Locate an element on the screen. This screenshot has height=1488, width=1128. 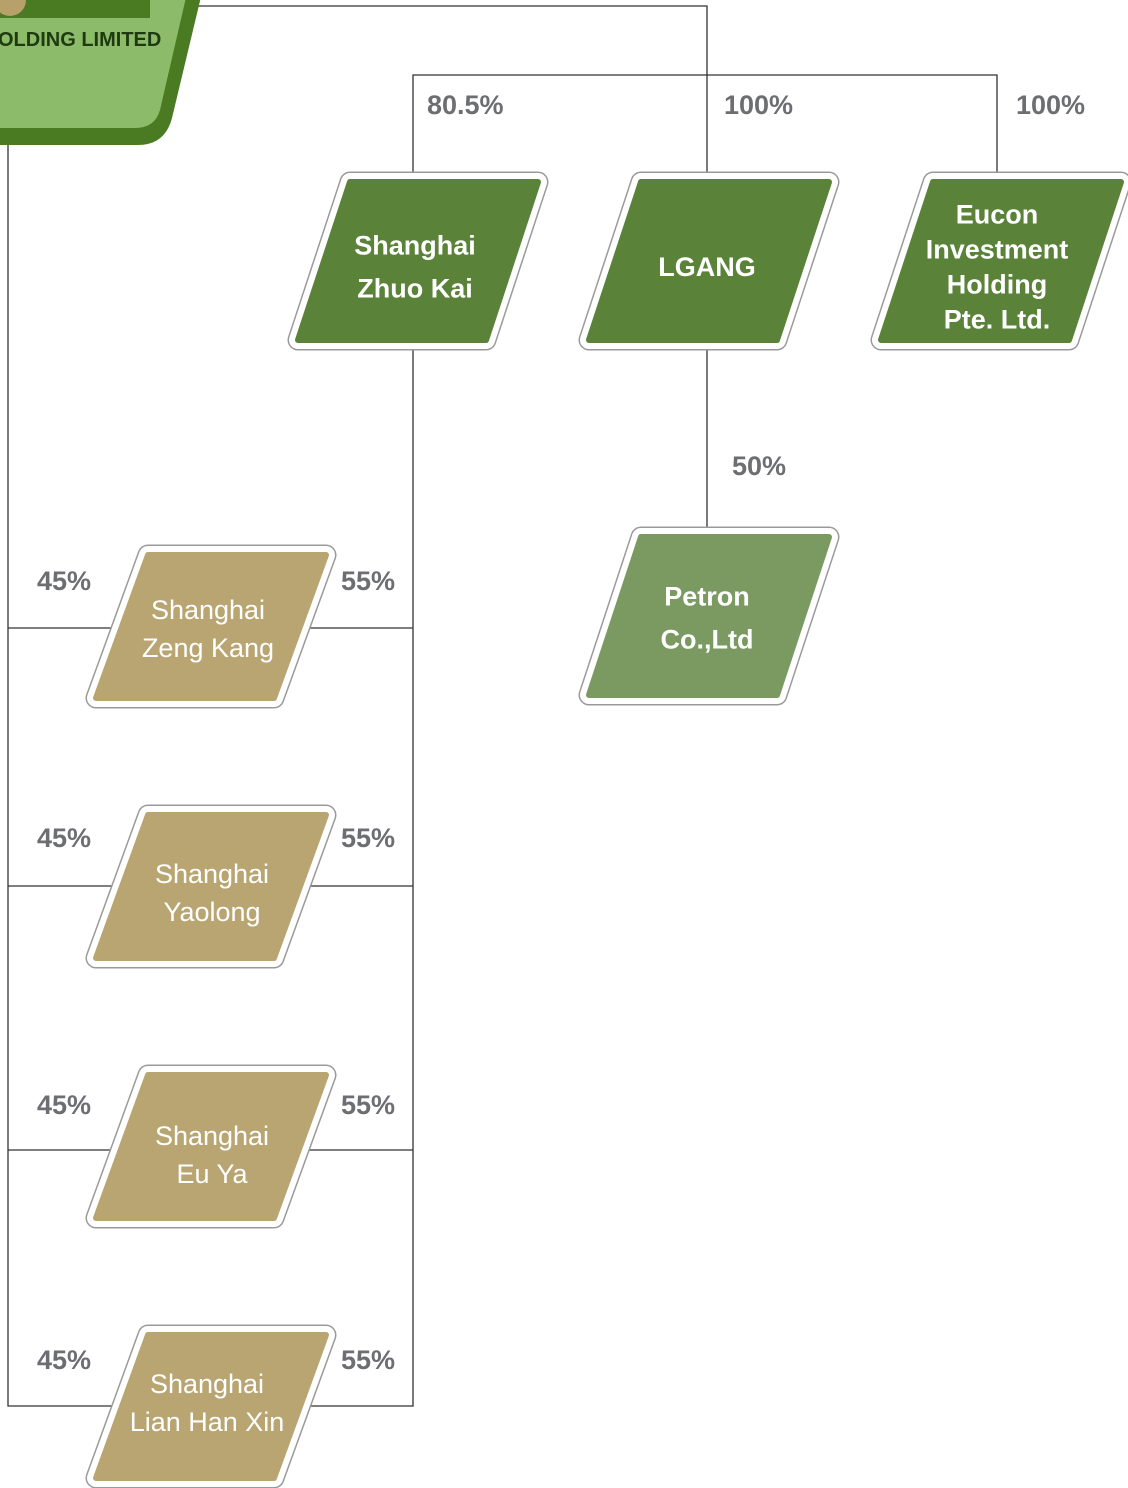
entity-node: LGANG is located at coordinates (709, 261).